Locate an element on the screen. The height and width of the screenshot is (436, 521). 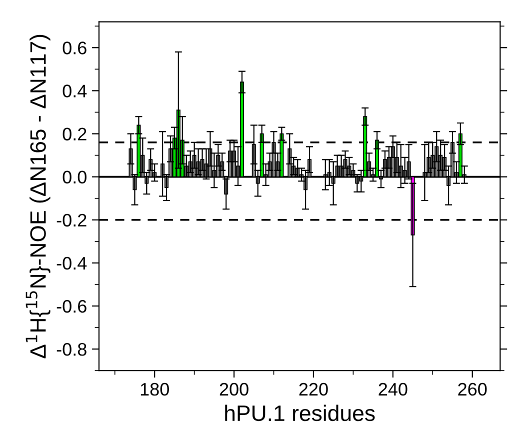
y-tick-label: -0.4 is located at coordinates (71, 263).